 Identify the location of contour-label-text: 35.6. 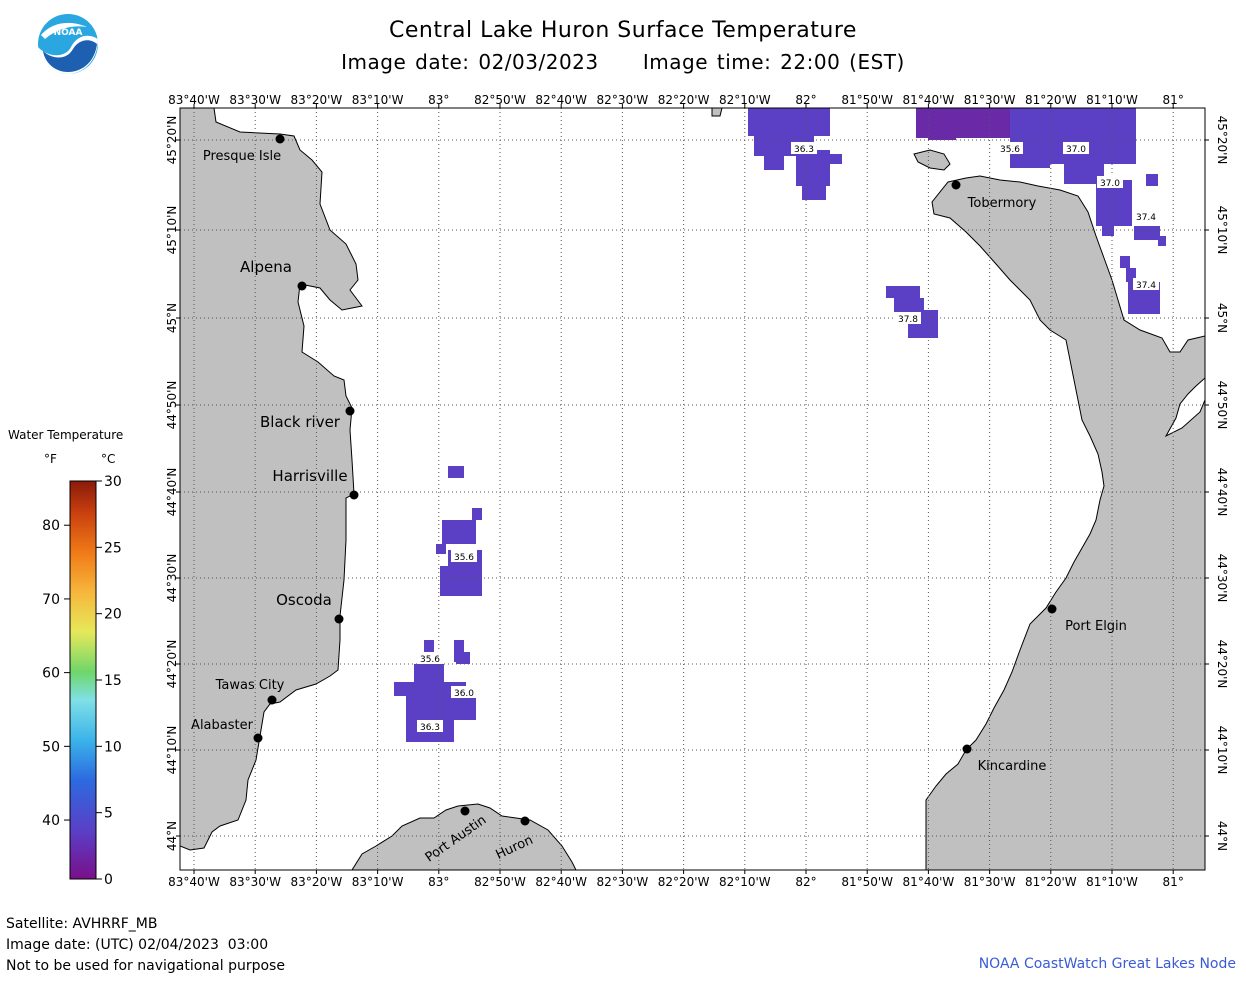
(430, 660).